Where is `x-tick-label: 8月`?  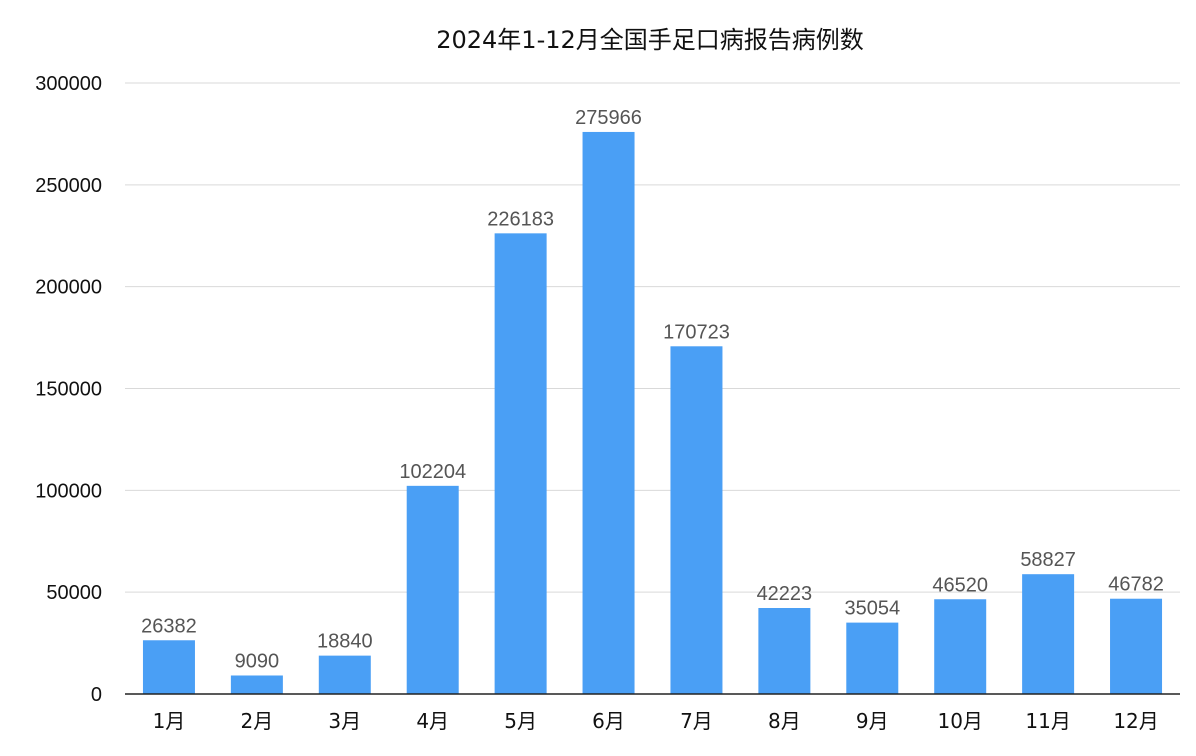
x-tick-label: 8月 is located at coordinates (784, 721).